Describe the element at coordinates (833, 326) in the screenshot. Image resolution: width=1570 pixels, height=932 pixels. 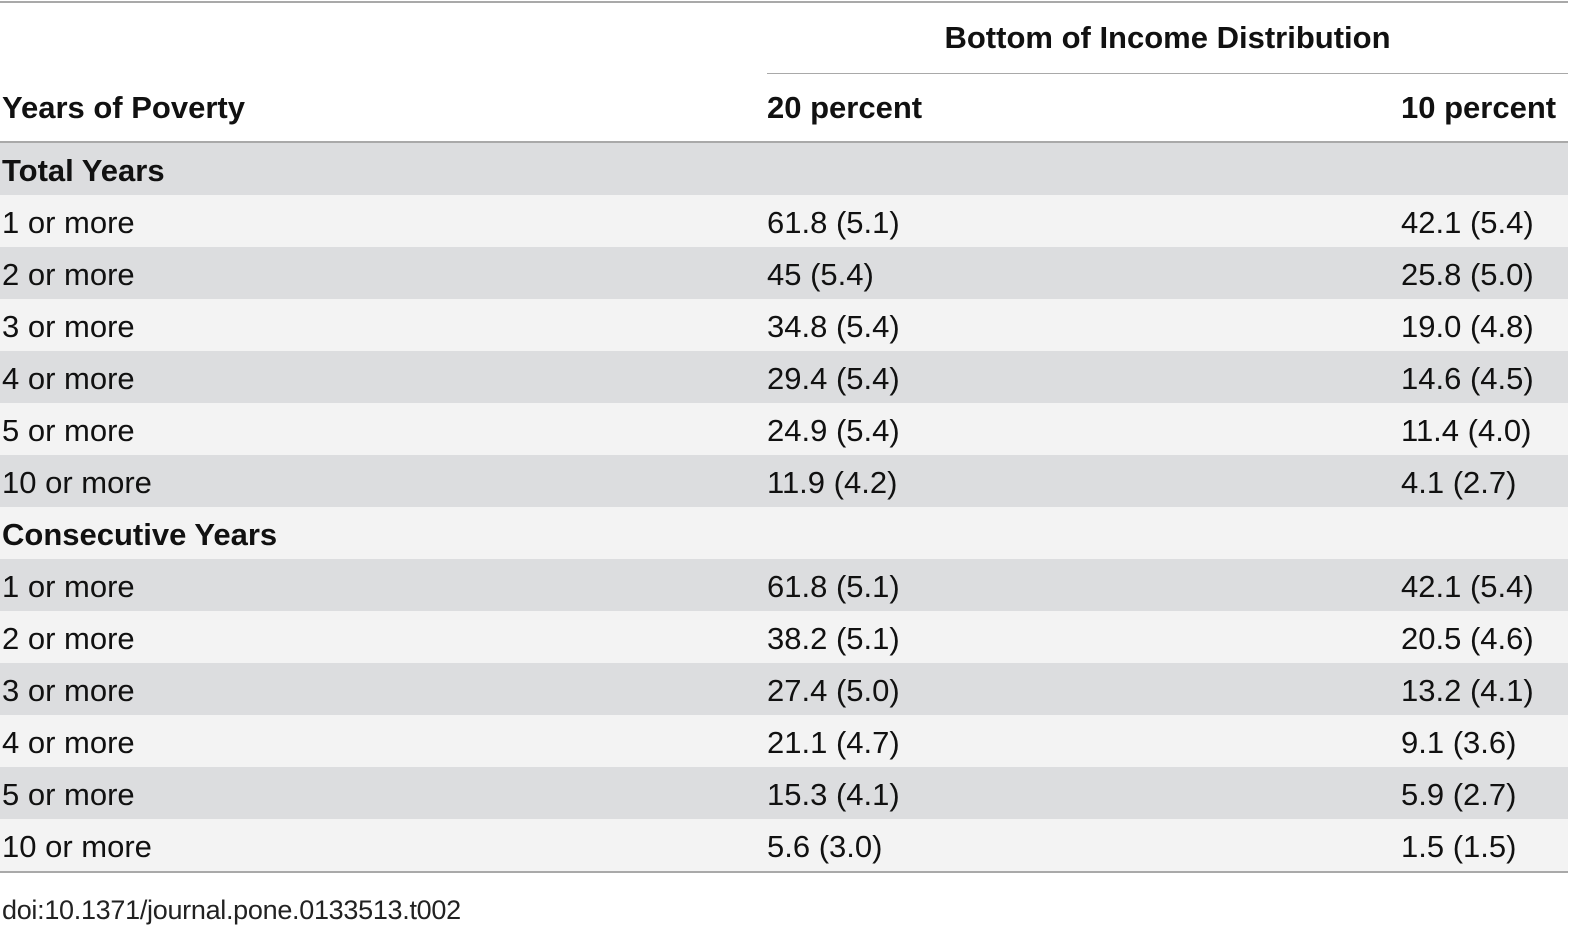
I see `cell-20-percent: 34.8 (5.4)` at that location.